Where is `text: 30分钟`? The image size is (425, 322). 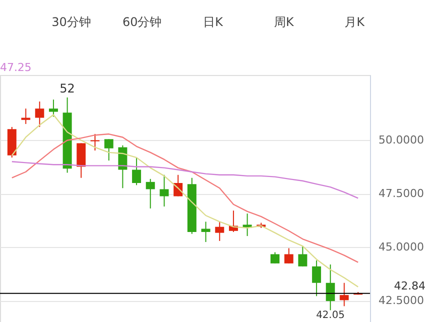
text: 30分钟 is located at coordinates (71, 22).